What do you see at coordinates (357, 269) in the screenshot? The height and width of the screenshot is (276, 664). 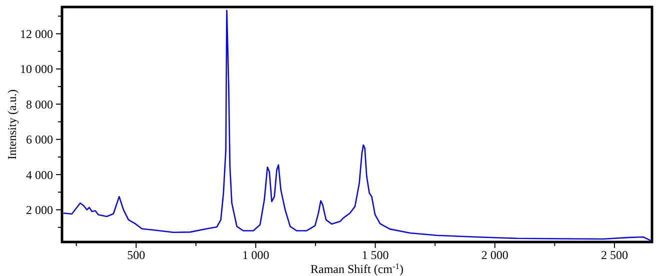 I see `x-axis-title: Raman Shift (cm$^{-1}$)` at bounding box center [357, 269].